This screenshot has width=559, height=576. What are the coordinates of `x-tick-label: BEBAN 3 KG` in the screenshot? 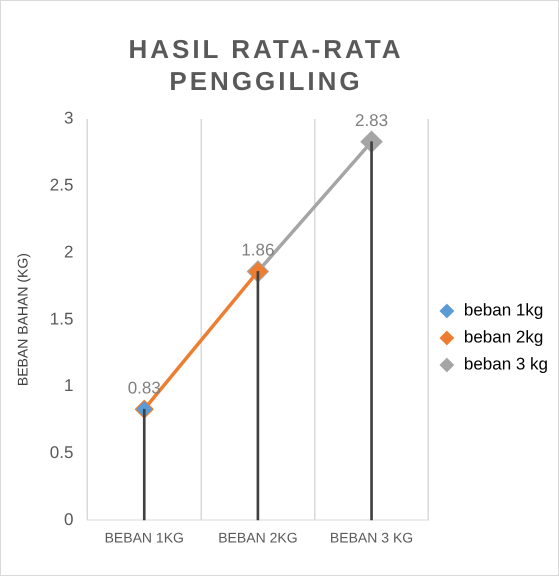 It's located at (372, 537).